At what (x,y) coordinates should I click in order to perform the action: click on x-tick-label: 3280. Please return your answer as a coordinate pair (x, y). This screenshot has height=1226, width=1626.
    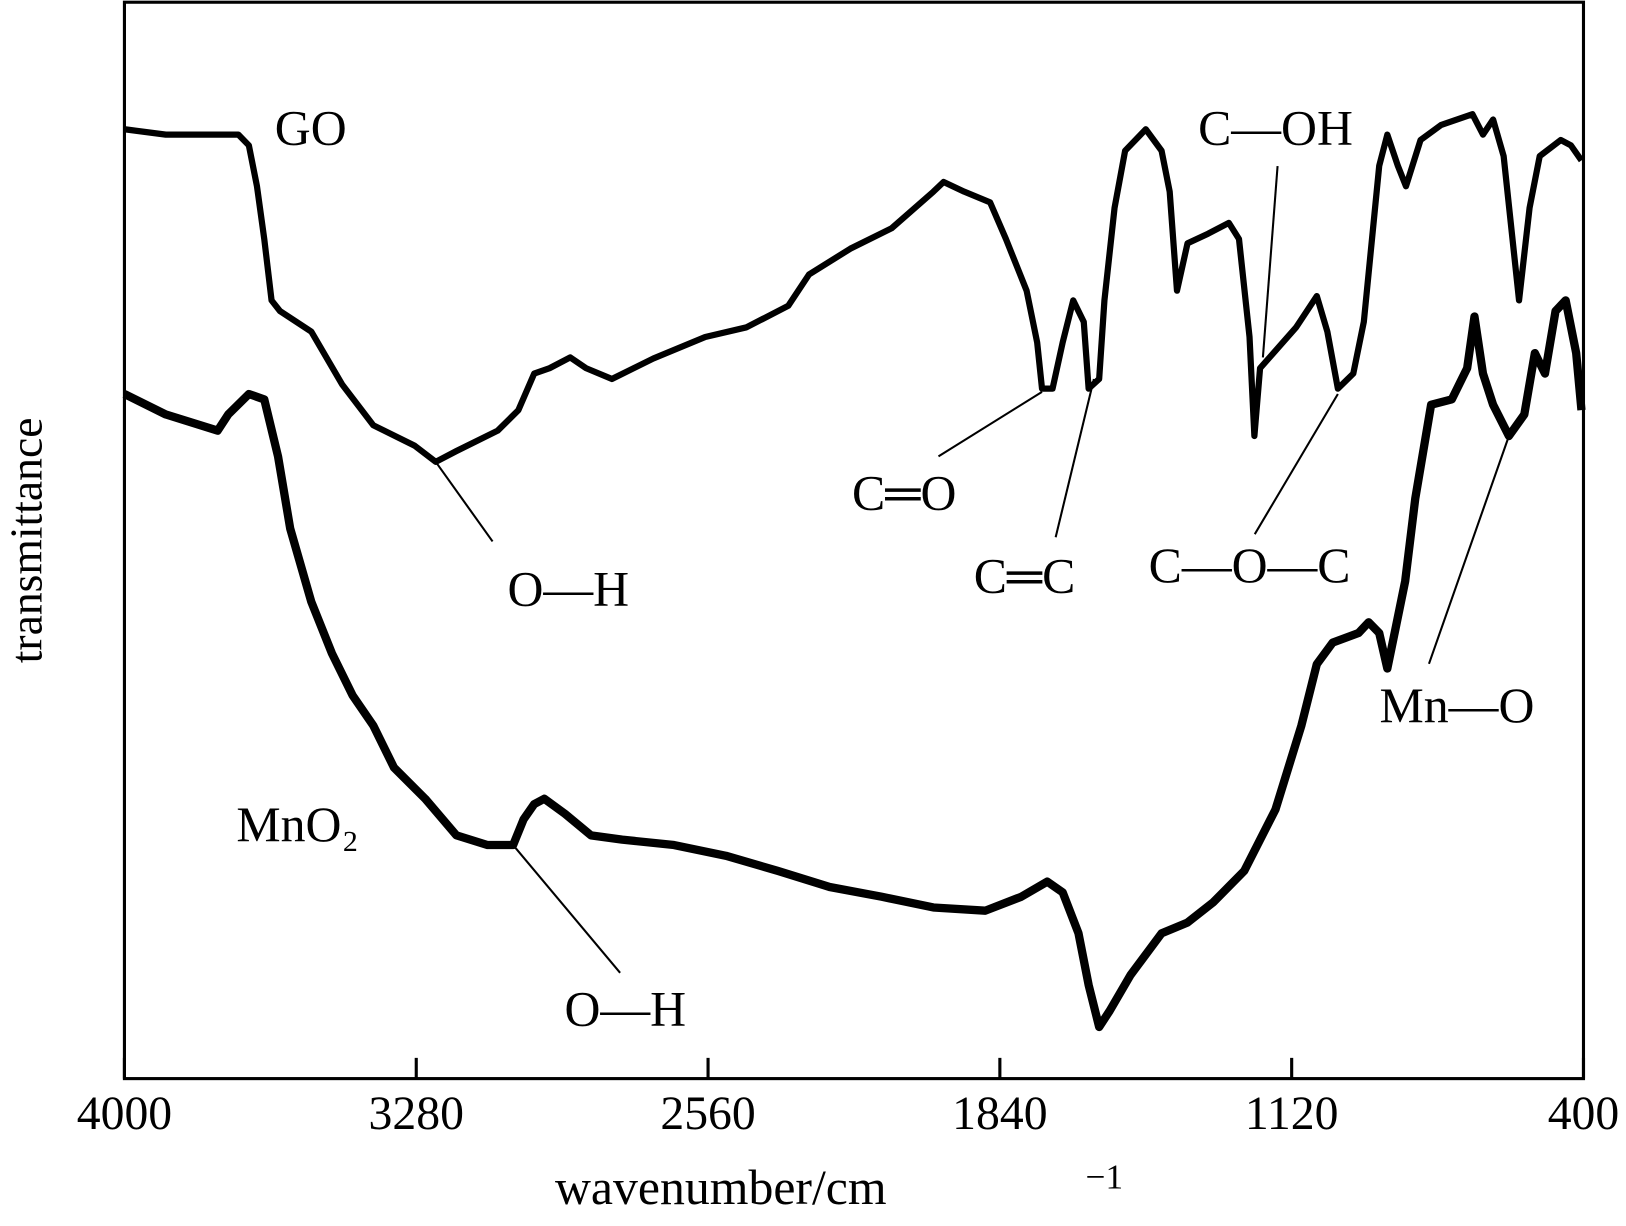
    Looking at the image, I should click on (416, 1113).